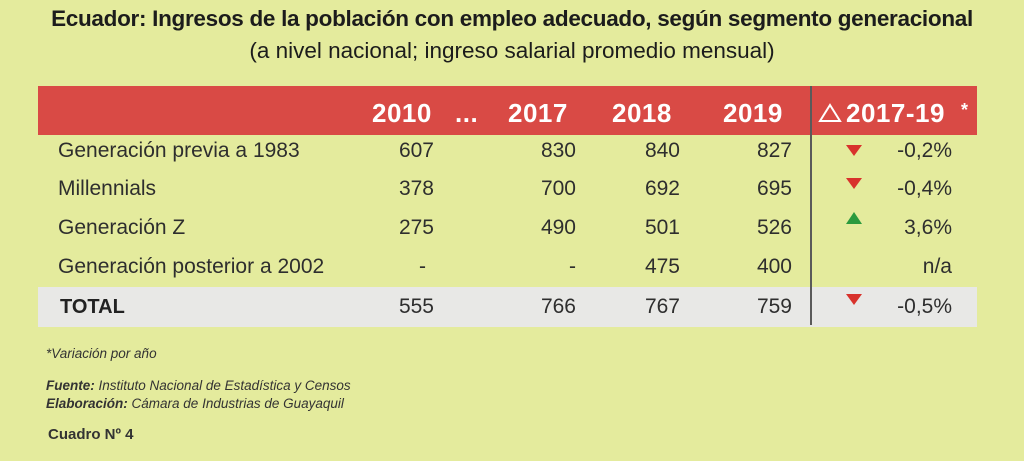 The width and height of the screenshot is (1024, 461). What do you see at coordinates (830, 112) in the screenshot?
I see `delta-triangle-icon` at bounding box center [830, 112].